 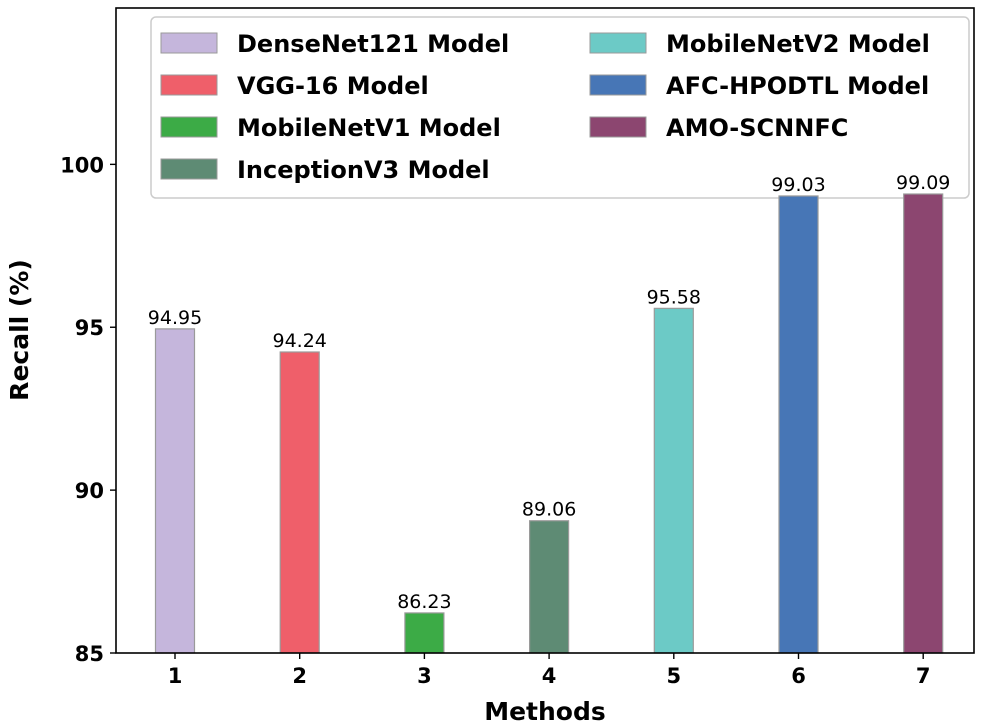 I want to click on x-tick-label-2: 2, so click(x=299, y=676).